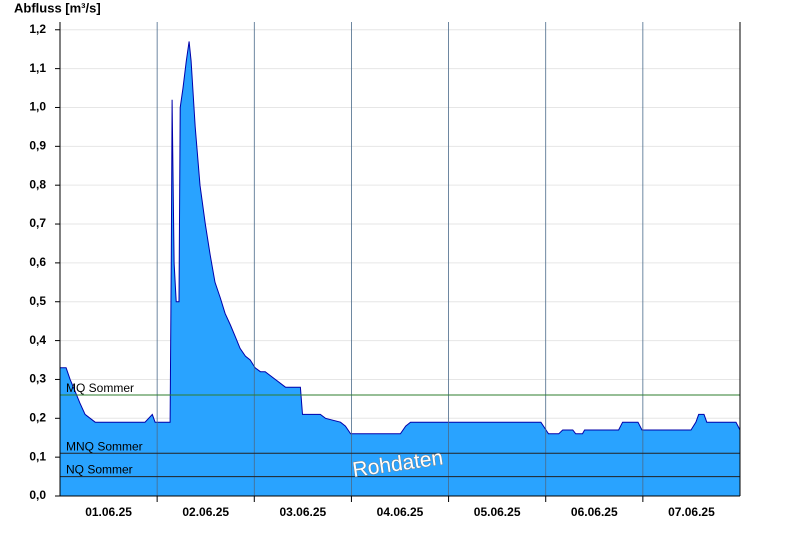 This screenshot has width=800, height=550. Describe the element at coordinates (37, 301) in the screenshot. I see `y-tick-label: 0,5` at that location.